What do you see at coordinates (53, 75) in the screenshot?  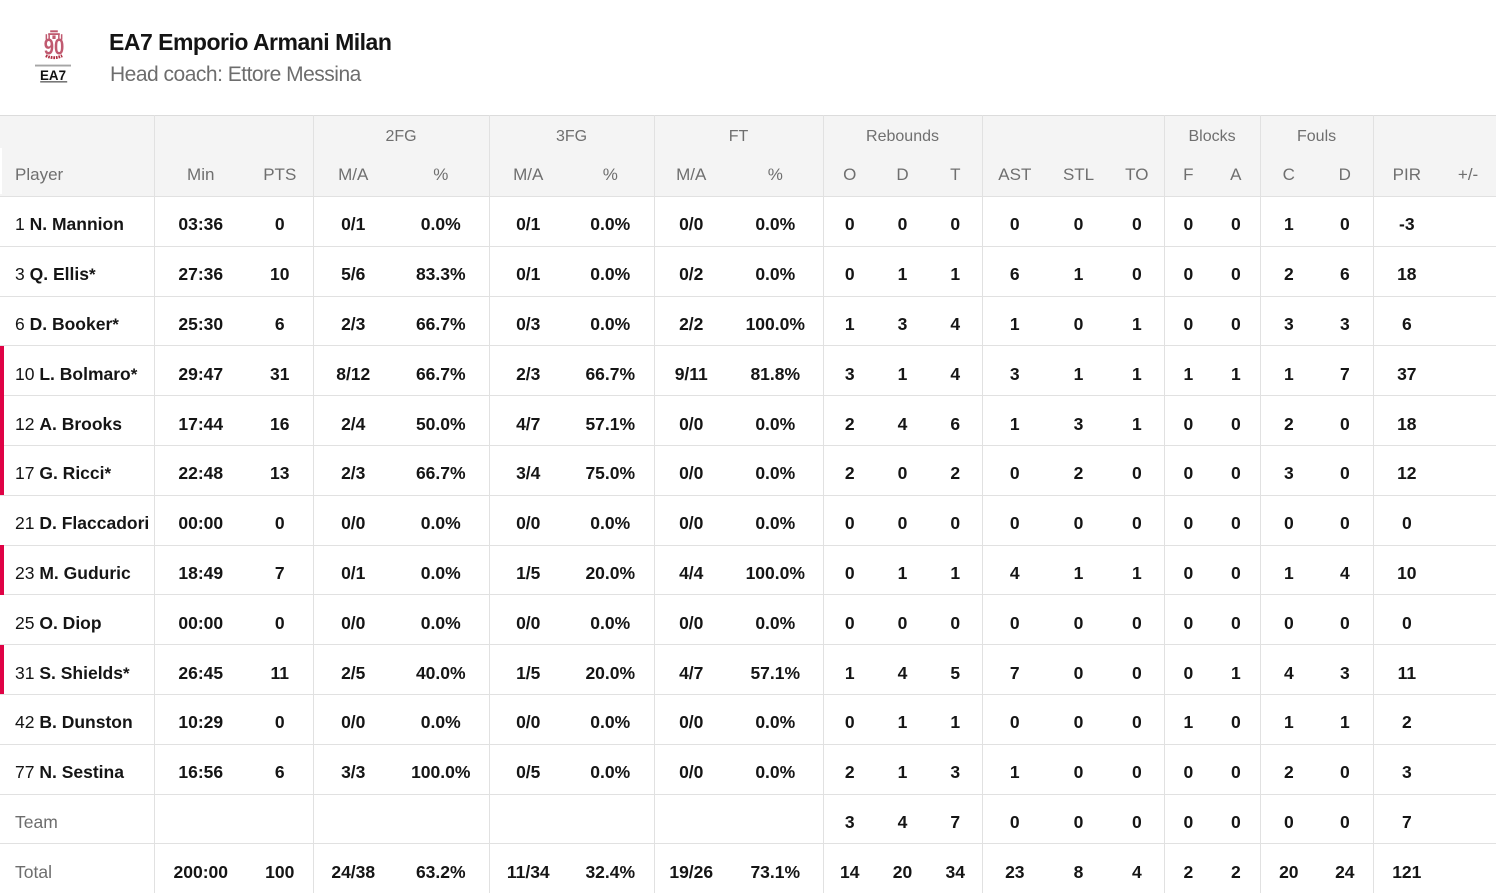 I see `svg-text: EA7` at bounding box center [53, 75].